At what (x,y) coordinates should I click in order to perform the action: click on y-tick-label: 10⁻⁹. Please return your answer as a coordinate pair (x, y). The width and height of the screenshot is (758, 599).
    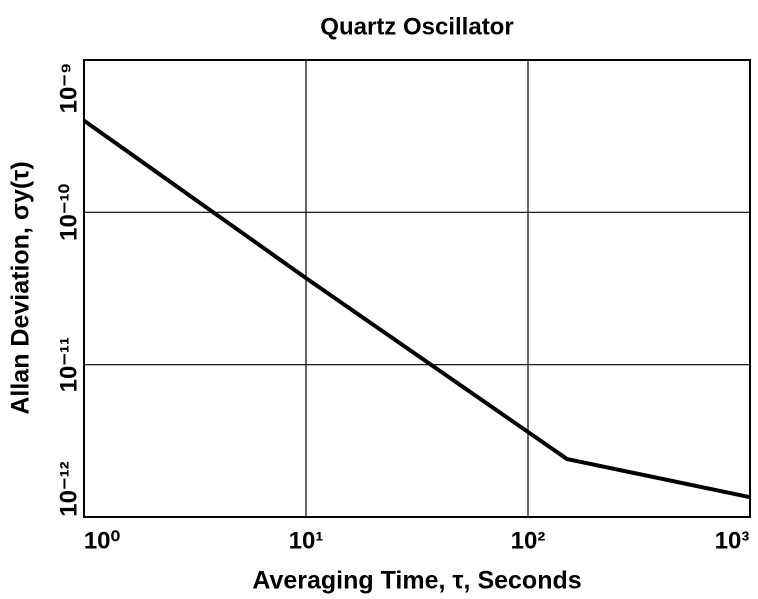
    Looking at the image, I should click on (68, 88).